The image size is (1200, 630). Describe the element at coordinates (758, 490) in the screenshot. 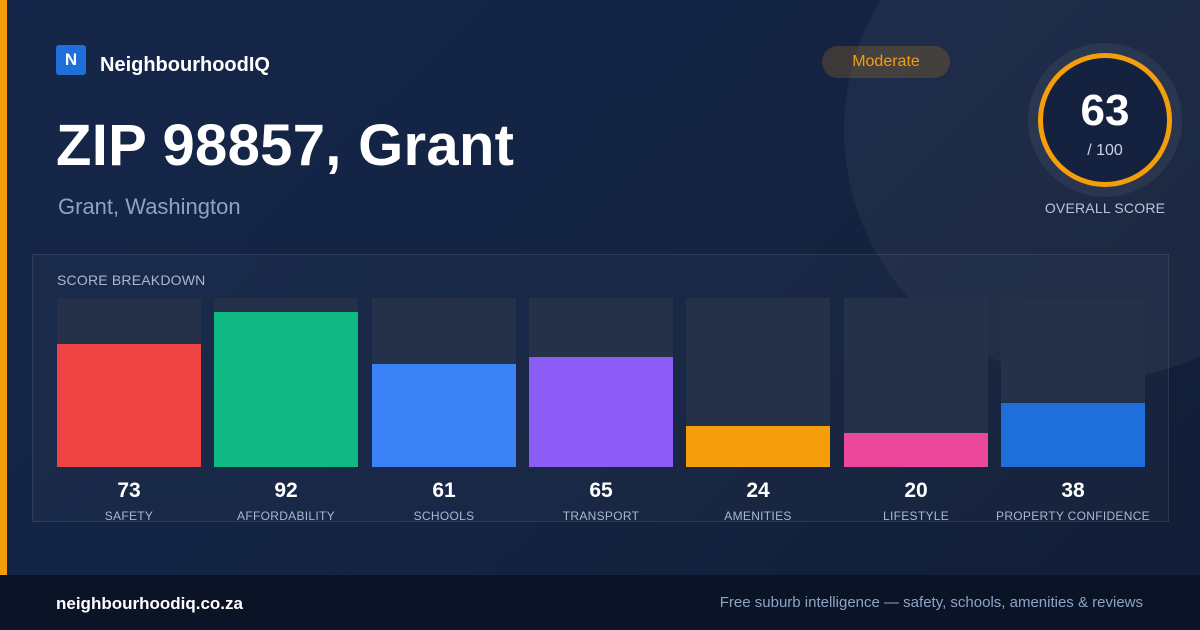

I see `bar-value: 24` at that location.